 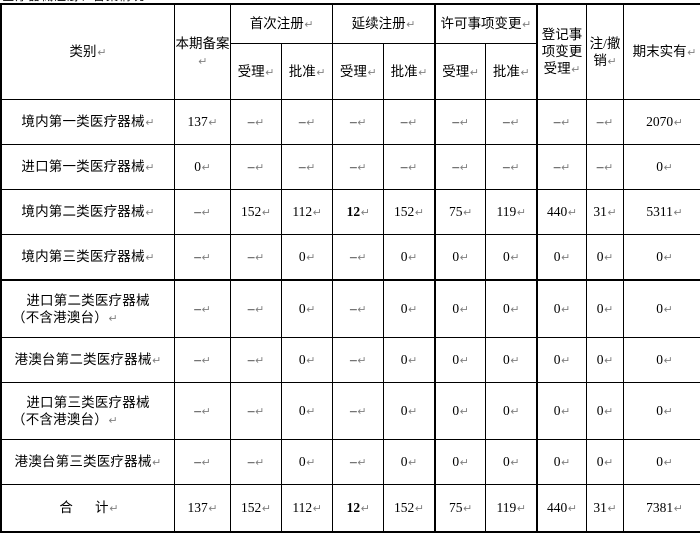 I want to click on row-label-1: 境内第一类医疗器械↵, so click(x=88, y=122).